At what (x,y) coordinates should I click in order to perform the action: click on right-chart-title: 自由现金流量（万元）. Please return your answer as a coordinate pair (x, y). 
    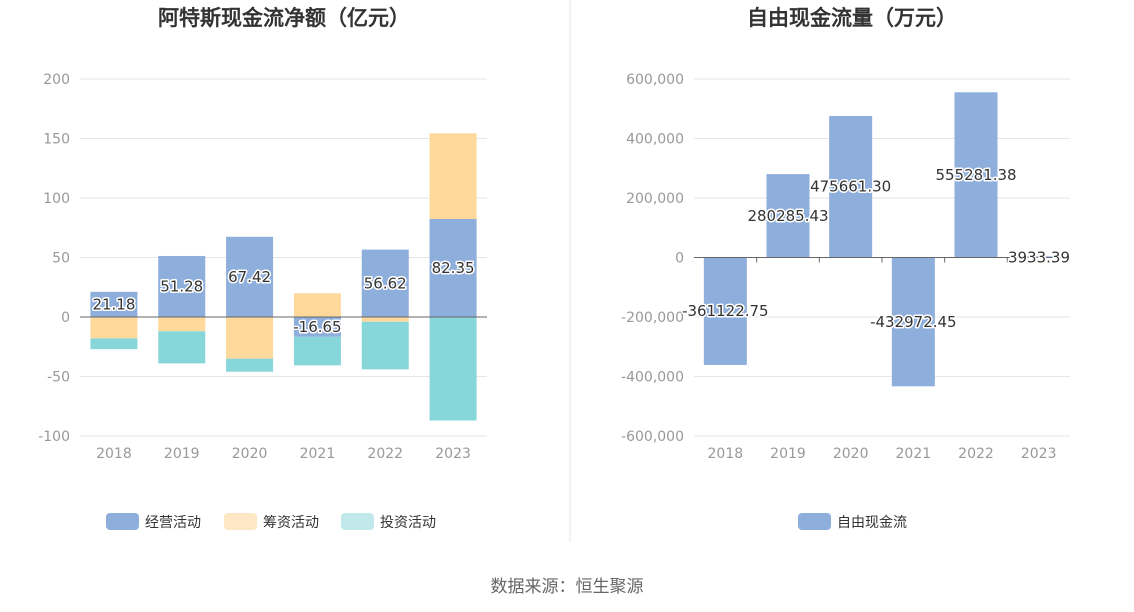
    Looking at the image, I should click on (852, 18).